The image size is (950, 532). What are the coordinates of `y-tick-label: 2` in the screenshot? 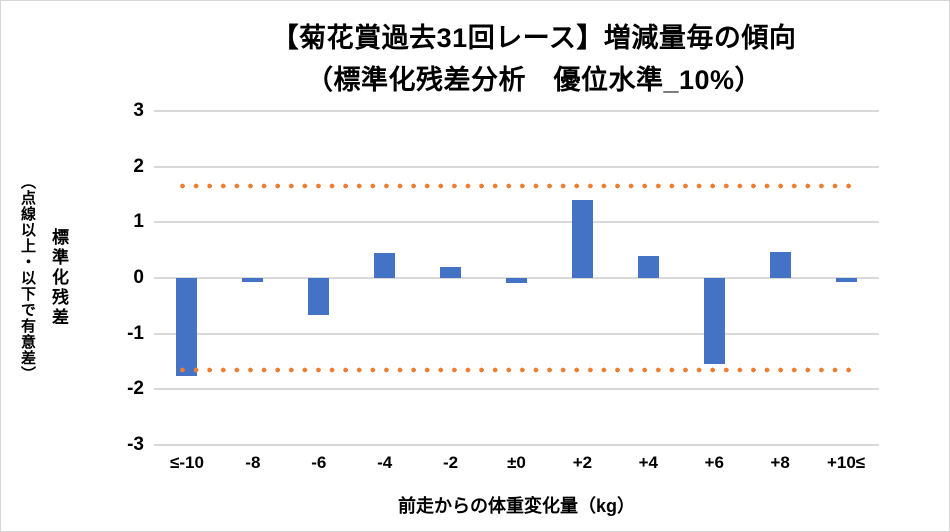 It's located at (138, 166).